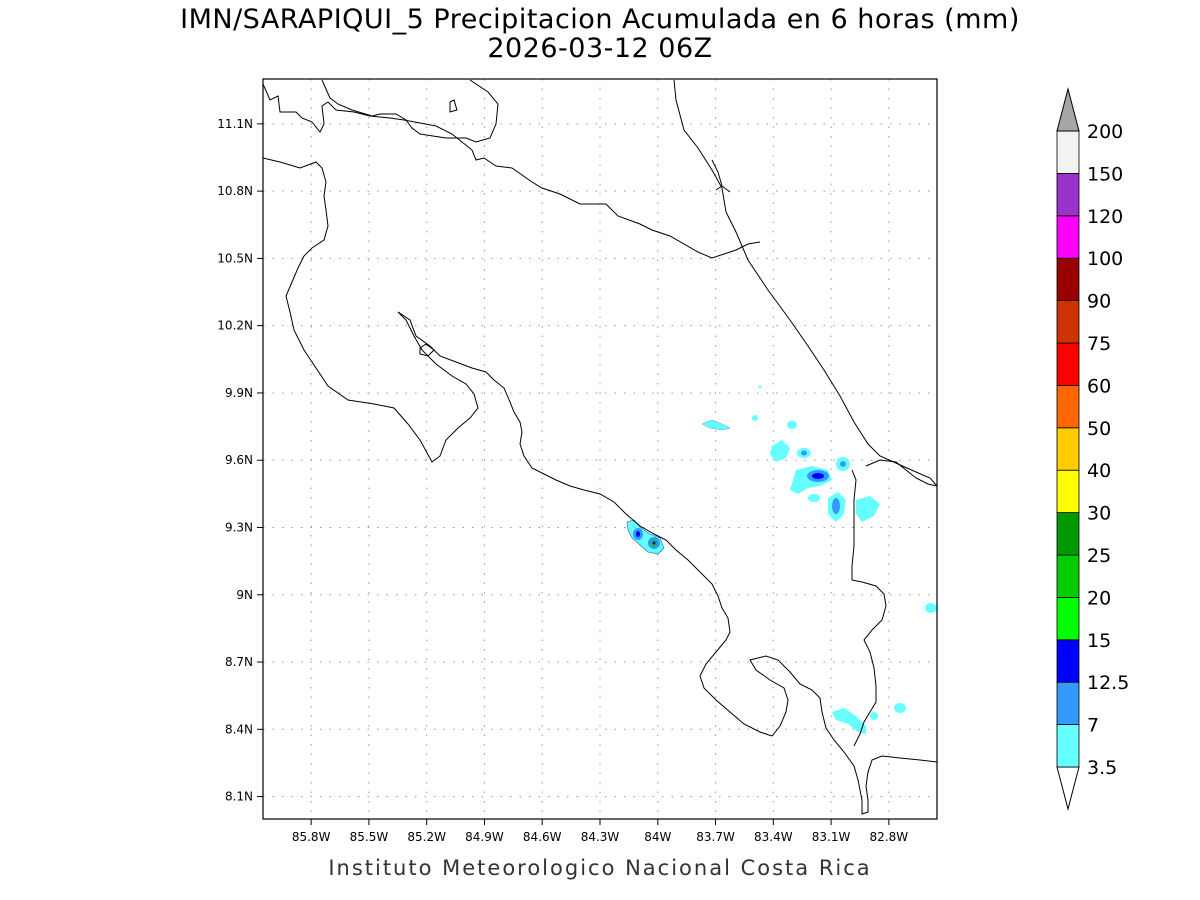 The height and width of the screenshot is (900, 1200). I want to click on lon-tick-label: 85.5W, so click(369, 837).